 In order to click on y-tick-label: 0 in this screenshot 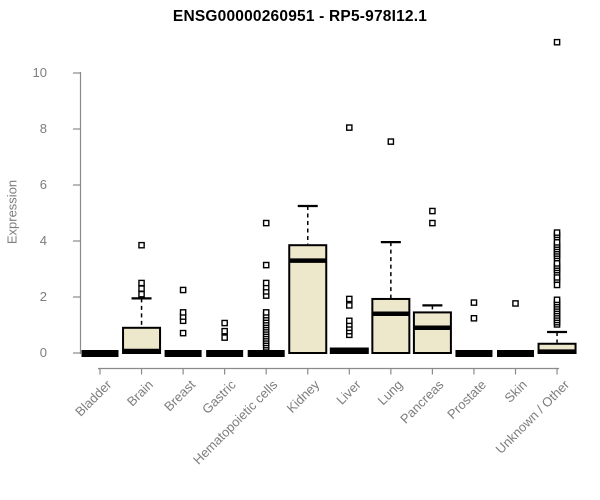, I will do `click(43, 352)`.